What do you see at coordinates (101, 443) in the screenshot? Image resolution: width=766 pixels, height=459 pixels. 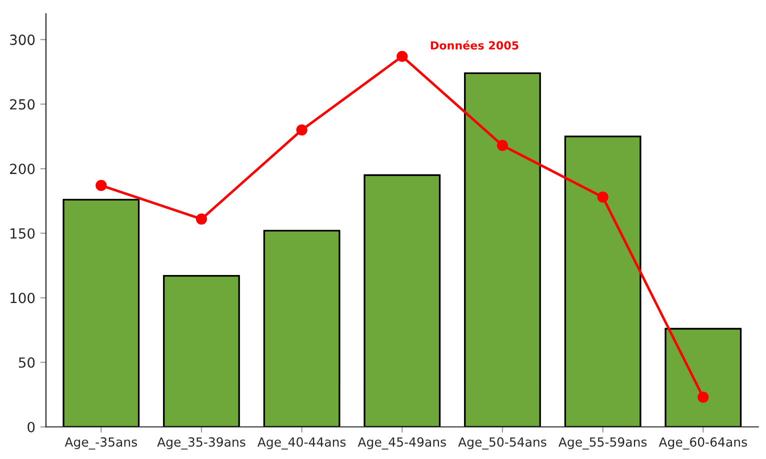 I see `x-tick-label: Age_-35ans` at bounding box center [101, 443].